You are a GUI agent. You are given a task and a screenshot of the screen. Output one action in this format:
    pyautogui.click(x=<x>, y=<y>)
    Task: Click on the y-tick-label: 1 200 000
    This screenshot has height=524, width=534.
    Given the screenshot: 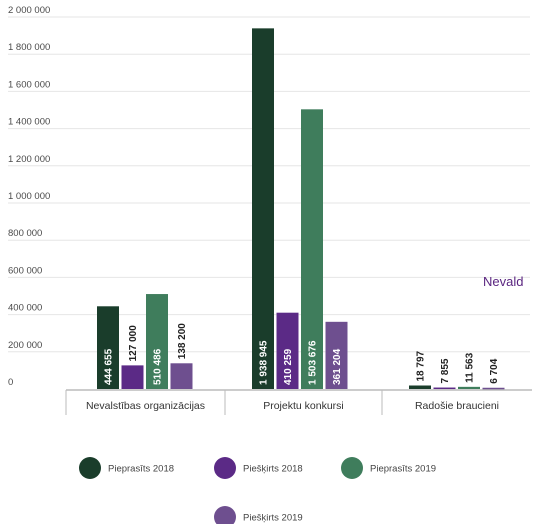 What is the action you would take?
    pyautogui.click(x=29, y=159)
    